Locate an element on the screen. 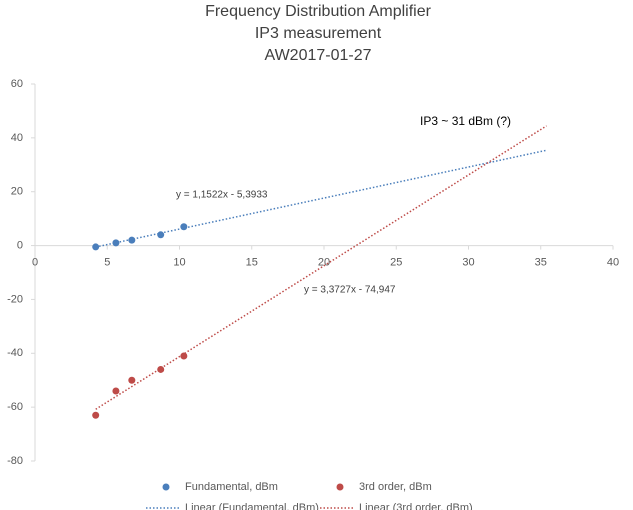 This screenshot has height=510, width=633. annotation: IP3 ~ 31 dBm (?) is located at coordinates (465, 121).